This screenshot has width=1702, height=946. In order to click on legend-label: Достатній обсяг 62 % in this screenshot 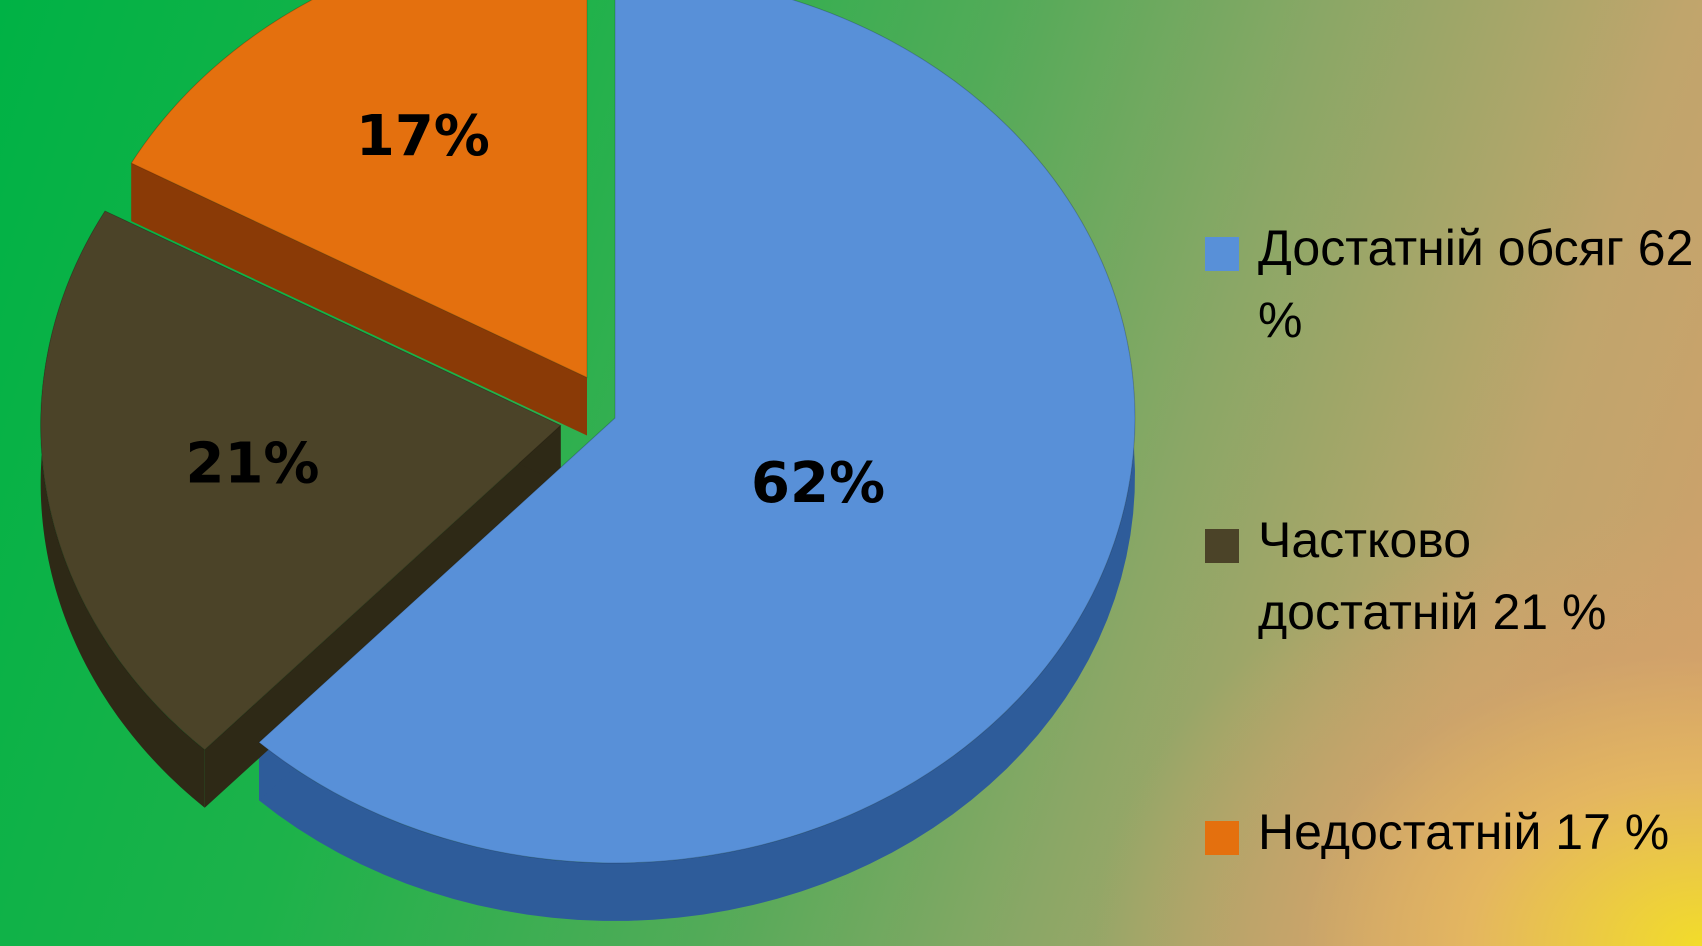, I will do `click(1476, 284)`.